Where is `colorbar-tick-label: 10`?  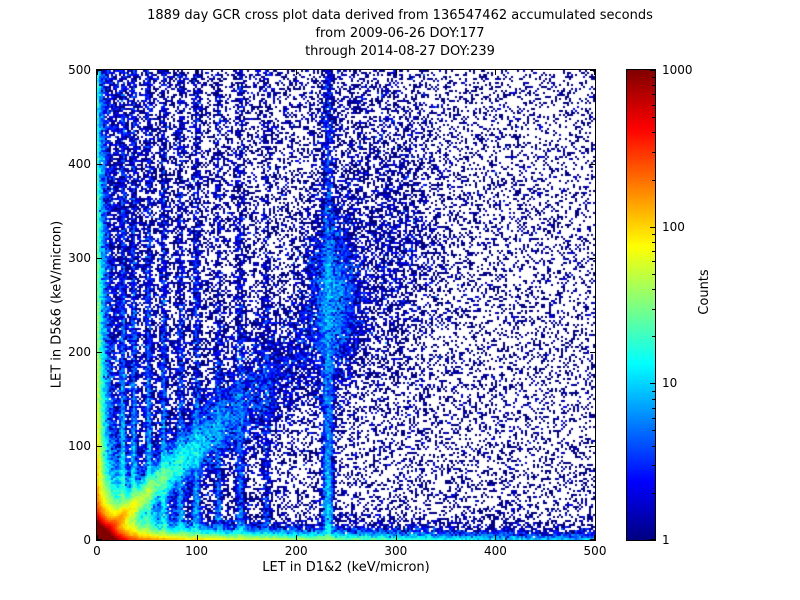
colorbar-tick-label: 10 is located at coordinates (670, 383).